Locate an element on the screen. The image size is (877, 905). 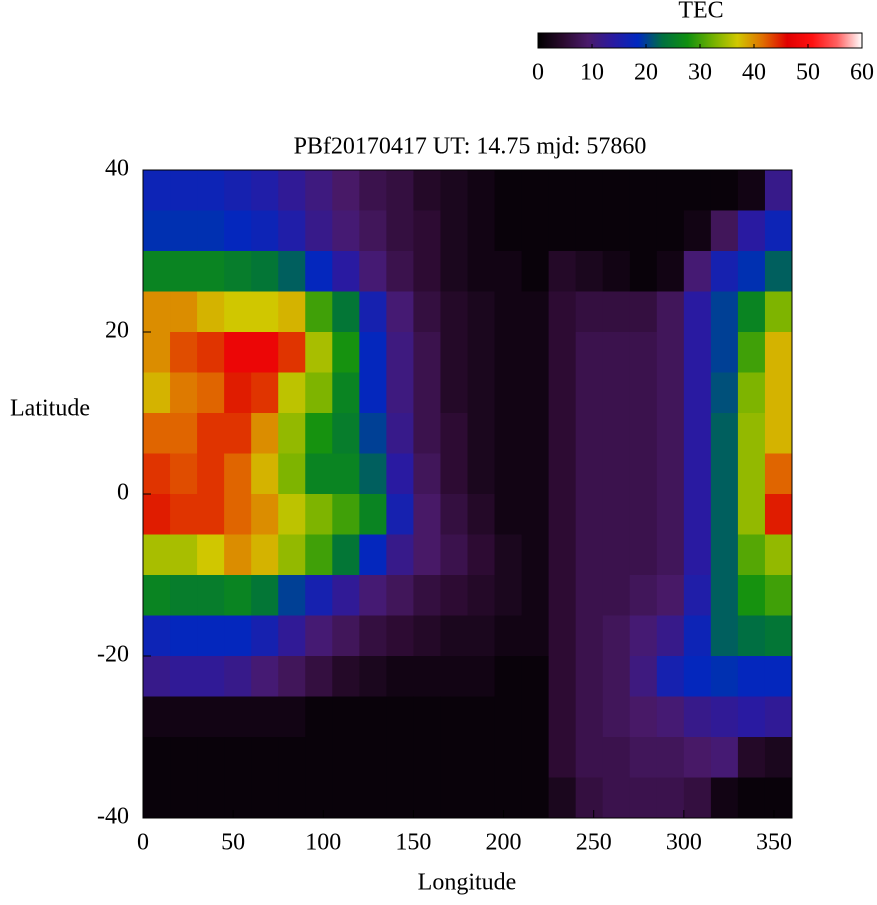
y-axis-label: Latitude is located at coordinates (50, 409).